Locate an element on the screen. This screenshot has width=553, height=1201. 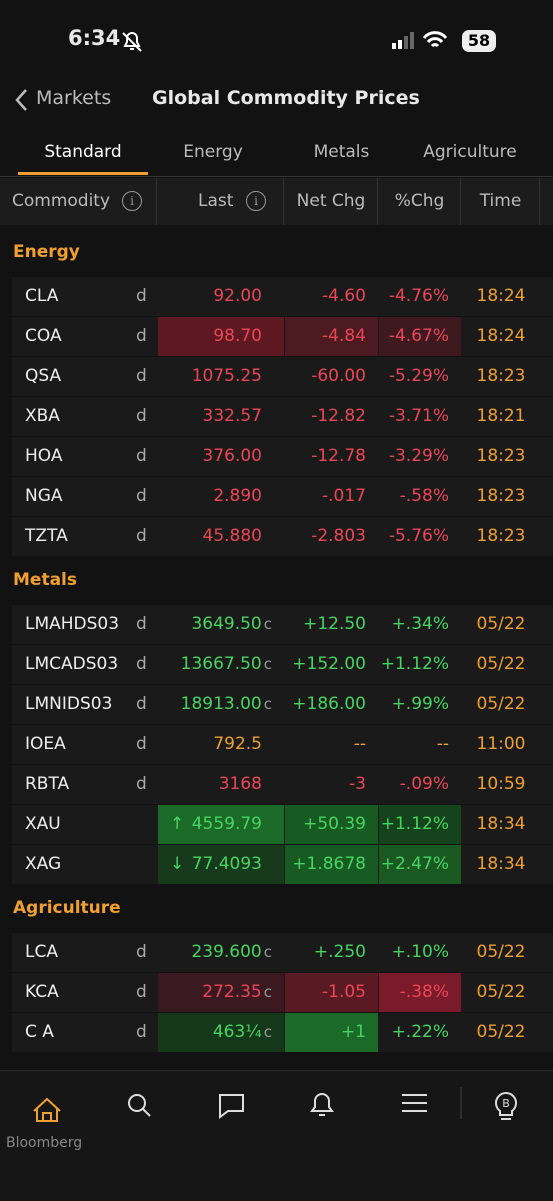
net-change: -3 is located at coordinates (357, 784).